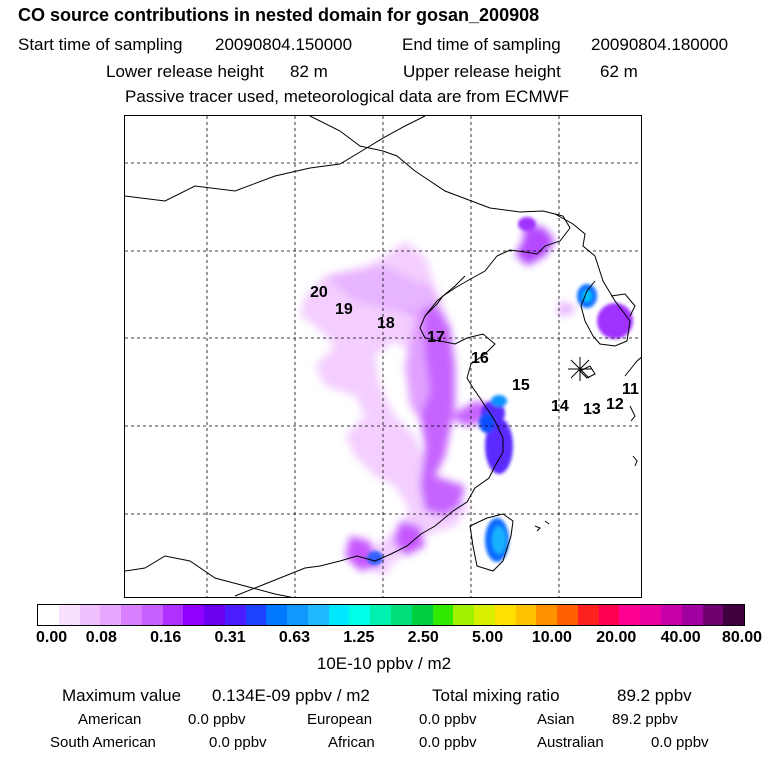 This screenshot has width=768, height=768. Describe the element at coordinates (384, 663) in the screenshot. I see `colorbar-units: 10E-10 ppbv / m2` at that location.